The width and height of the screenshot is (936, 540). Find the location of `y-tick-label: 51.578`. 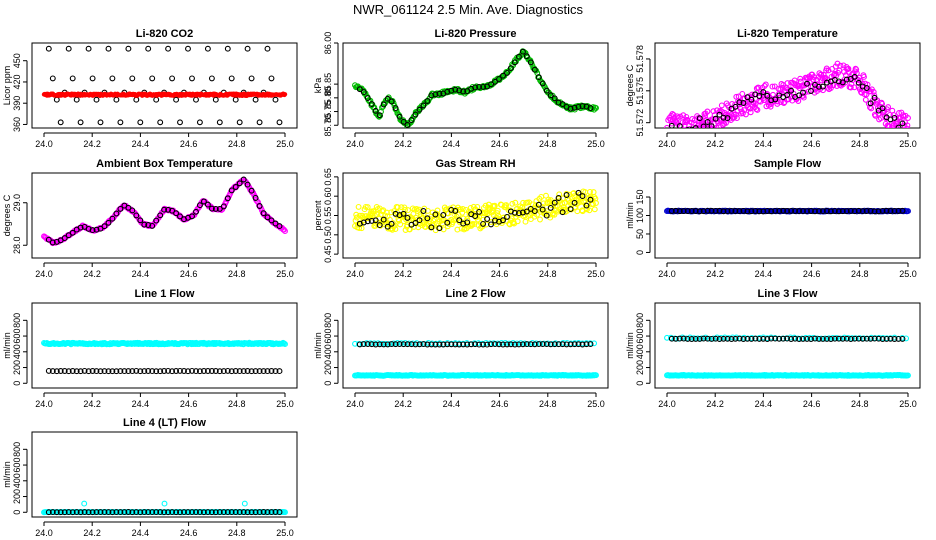

y-tick-label: 51.578 is located at coordinates (640, 59).